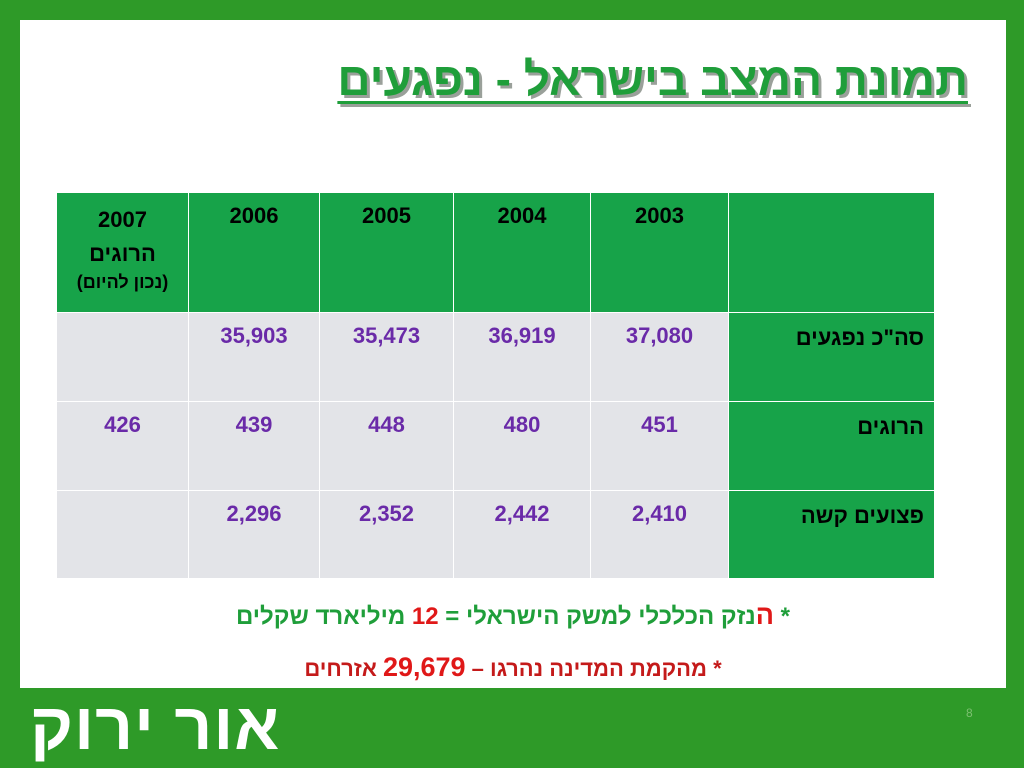  I want to click on slide-title: תמונת המצב בישראל - נפגעים, so click(652, 79).